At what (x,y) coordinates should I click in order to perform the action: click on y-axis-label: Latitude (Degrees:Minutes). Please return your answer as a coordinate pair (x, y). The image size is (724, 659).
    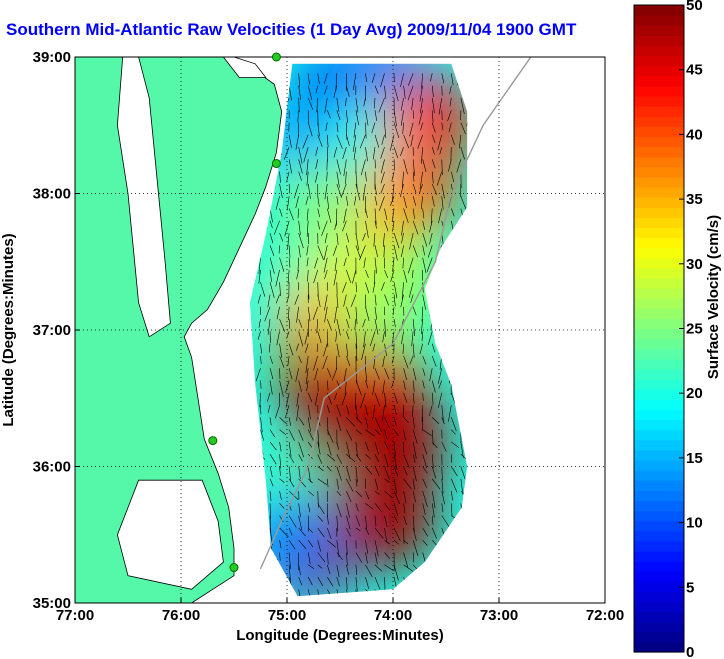
    Looking at the image, I should click on (8, 329).